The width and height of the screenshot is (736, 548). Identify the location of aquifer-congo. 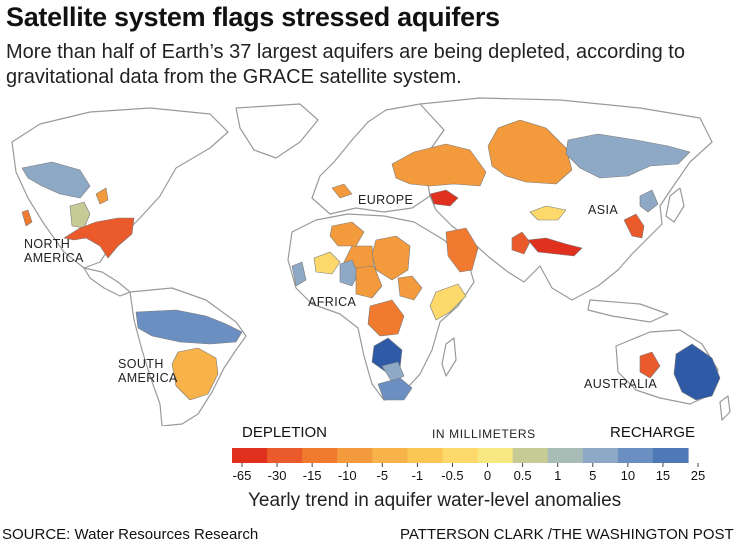
(386, 318).